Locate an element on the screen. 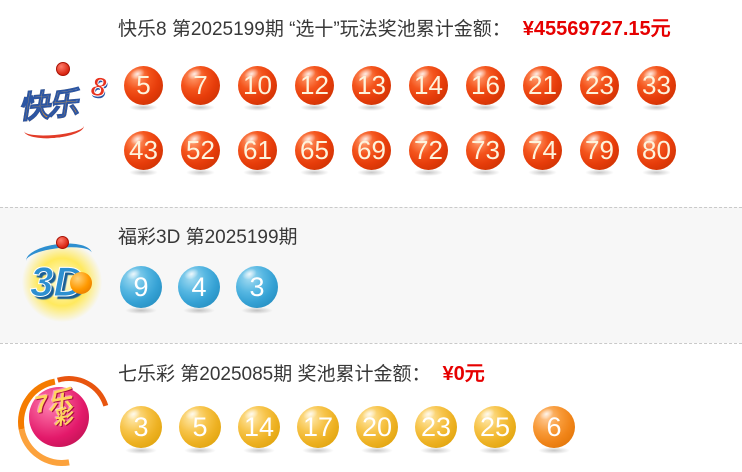 This screenshot has height=472, width=742. lottery-ball: 9 is located at coordinates (141, 290).